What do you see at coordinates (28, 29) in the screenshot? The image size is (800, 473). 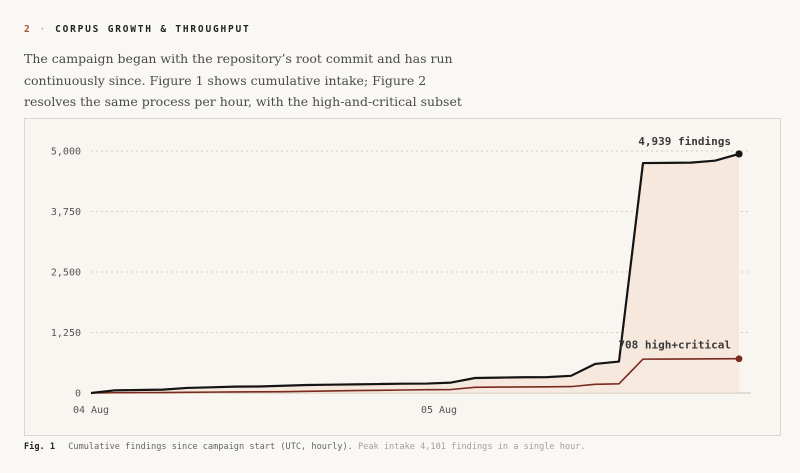 I see `section-number: 2` at bounding box center [28, 29].